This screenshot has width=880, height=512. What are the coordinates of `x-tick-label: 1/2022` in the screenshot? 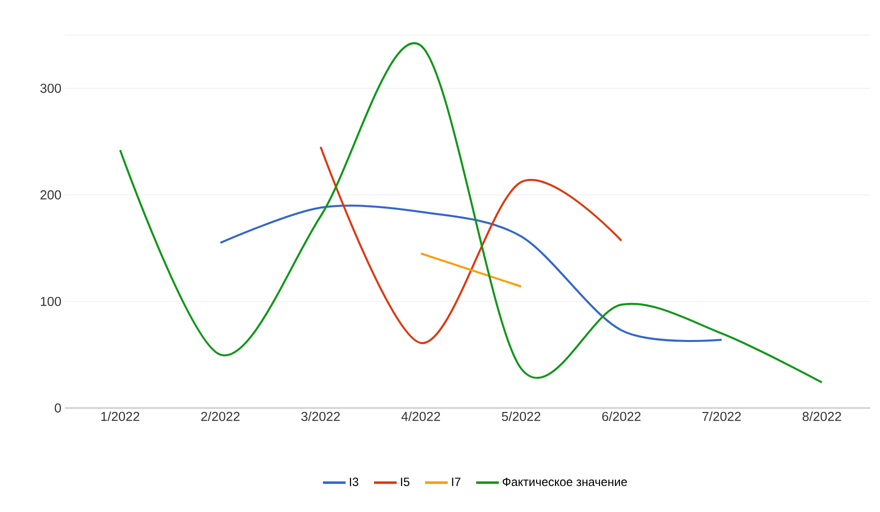 It's located at (120, 417).